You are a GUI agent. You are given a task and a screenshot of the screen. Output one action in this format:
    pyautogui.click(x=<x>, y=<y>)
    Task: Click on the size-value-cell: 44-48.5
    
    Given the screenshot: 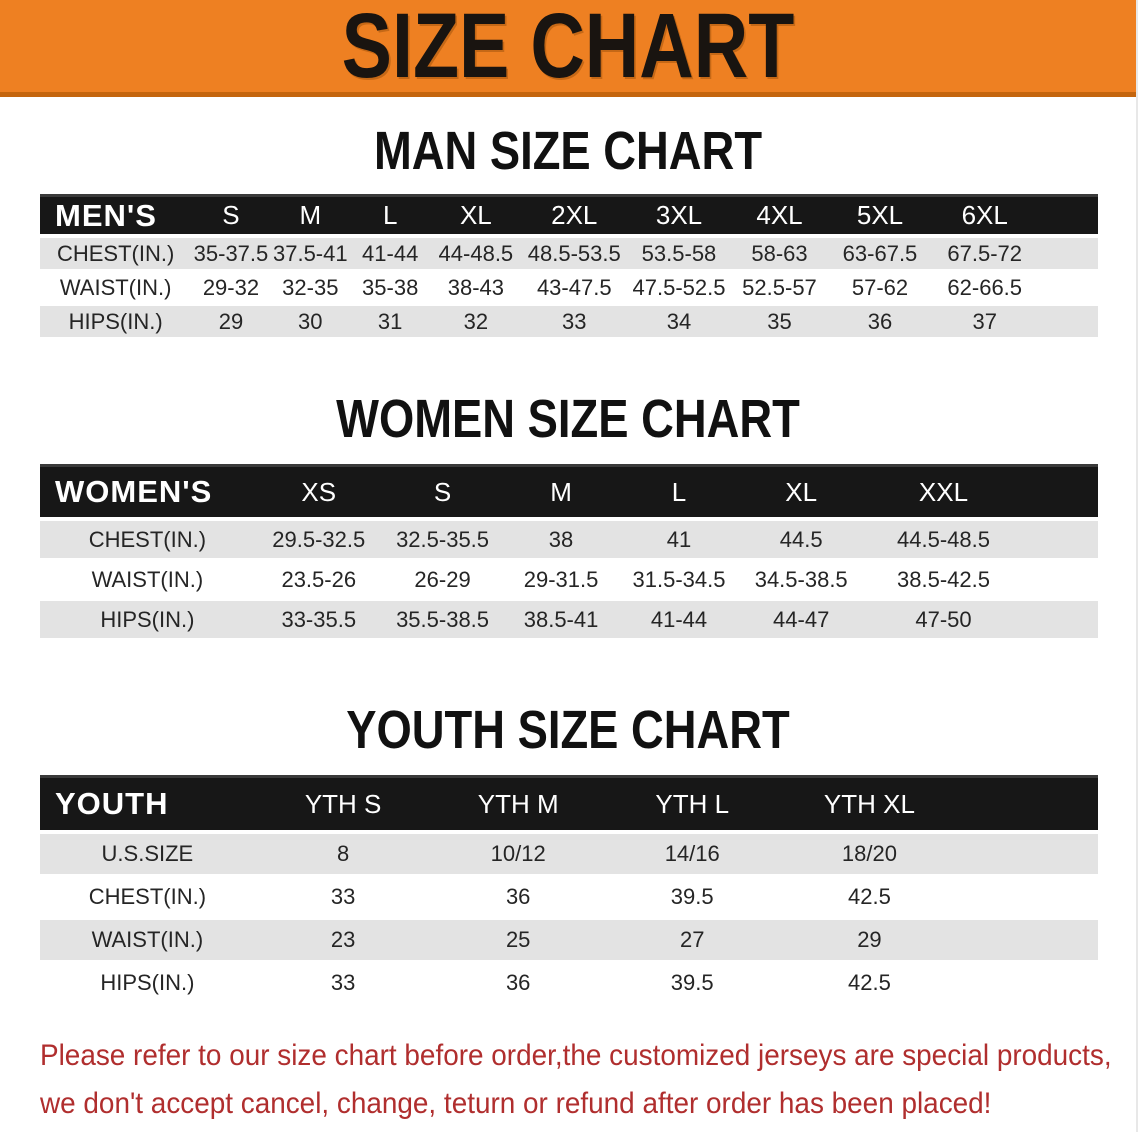 What is the action you would take?
    pyautogui.click(x=476, y=255)
    